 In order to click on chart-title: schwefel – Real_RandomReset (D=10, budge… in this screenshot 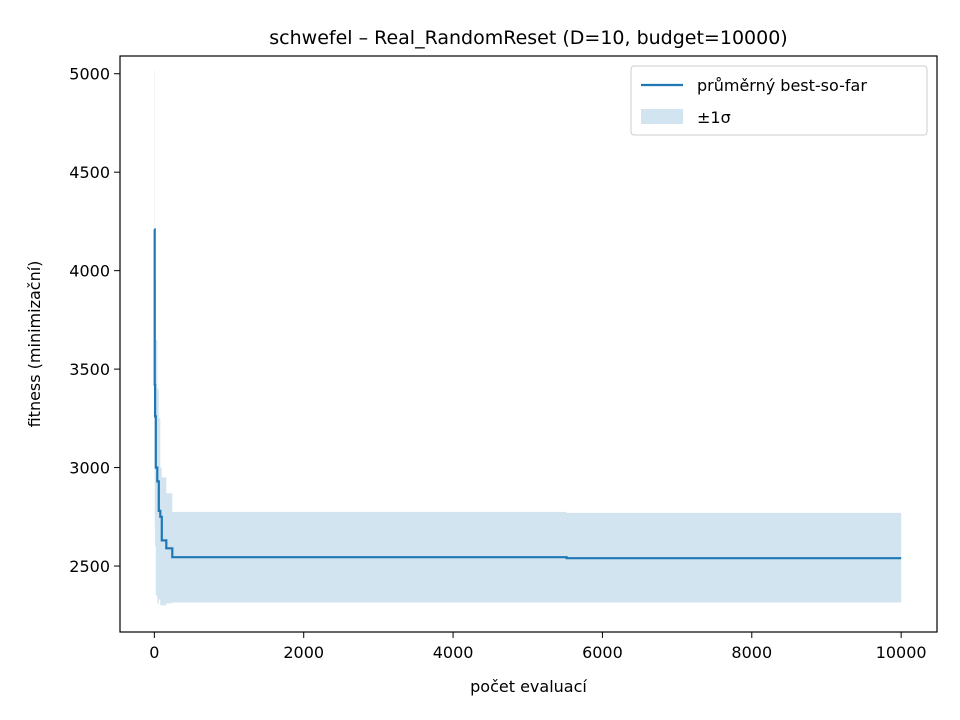, I will do `click(528, 38)`.